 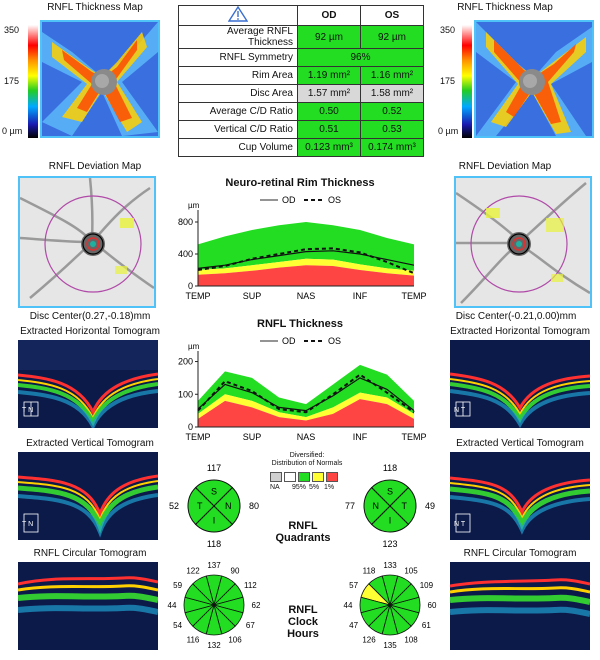 I want to click on right-scale-top: 350, so click(x=448, y=30).